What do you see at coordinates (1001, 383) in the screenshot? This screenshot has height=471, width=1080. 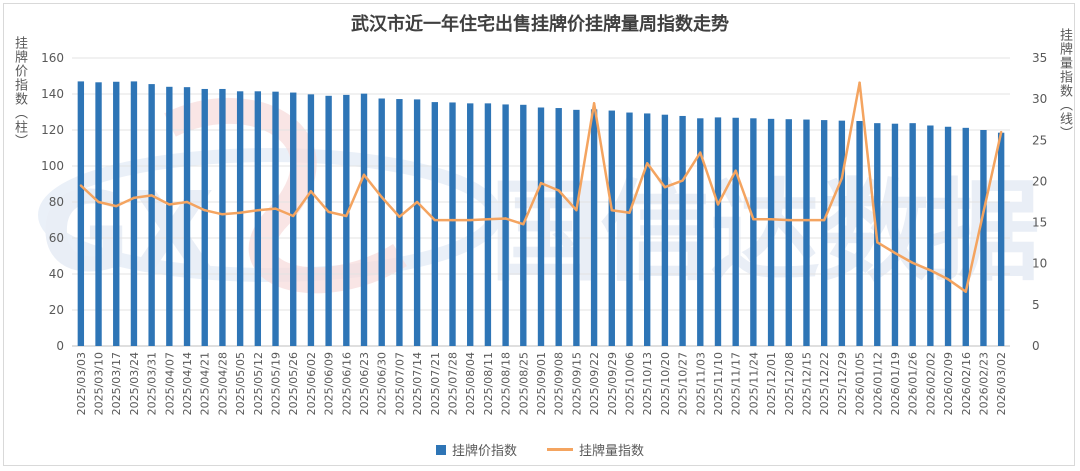 I see `x-tick-label: 2026/03/02` at bounding box center [1001, 383].